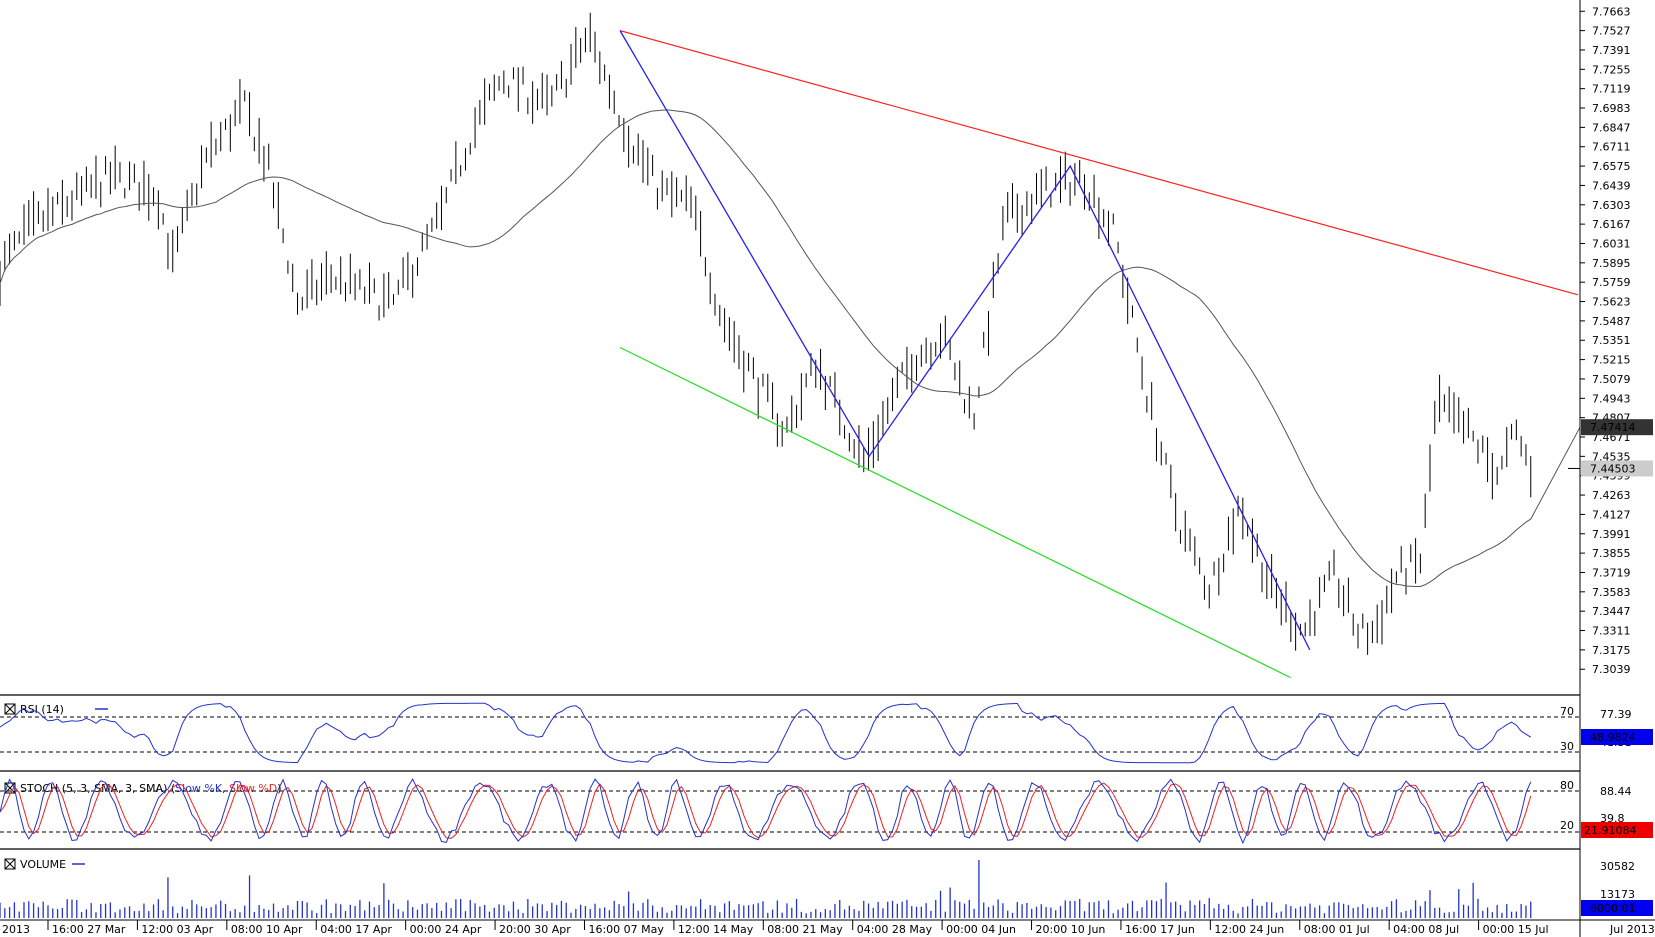  What do you see at coordinates (1567, 711) in the screenshot?
I see `rsi-level-70-label: 70` at bounding box center [1567, 711].